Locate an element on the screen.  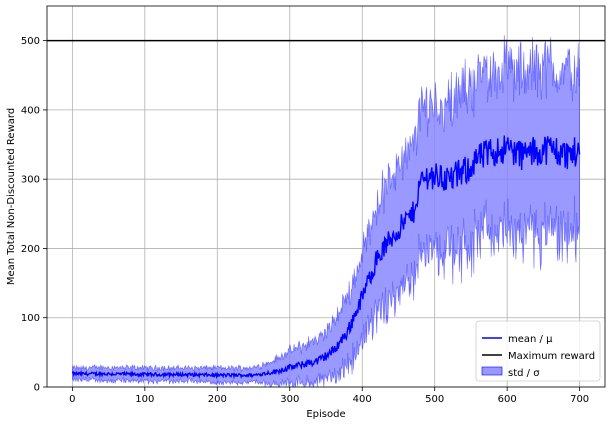
y-tick-label: 500 is located at coordinates (30, 41).